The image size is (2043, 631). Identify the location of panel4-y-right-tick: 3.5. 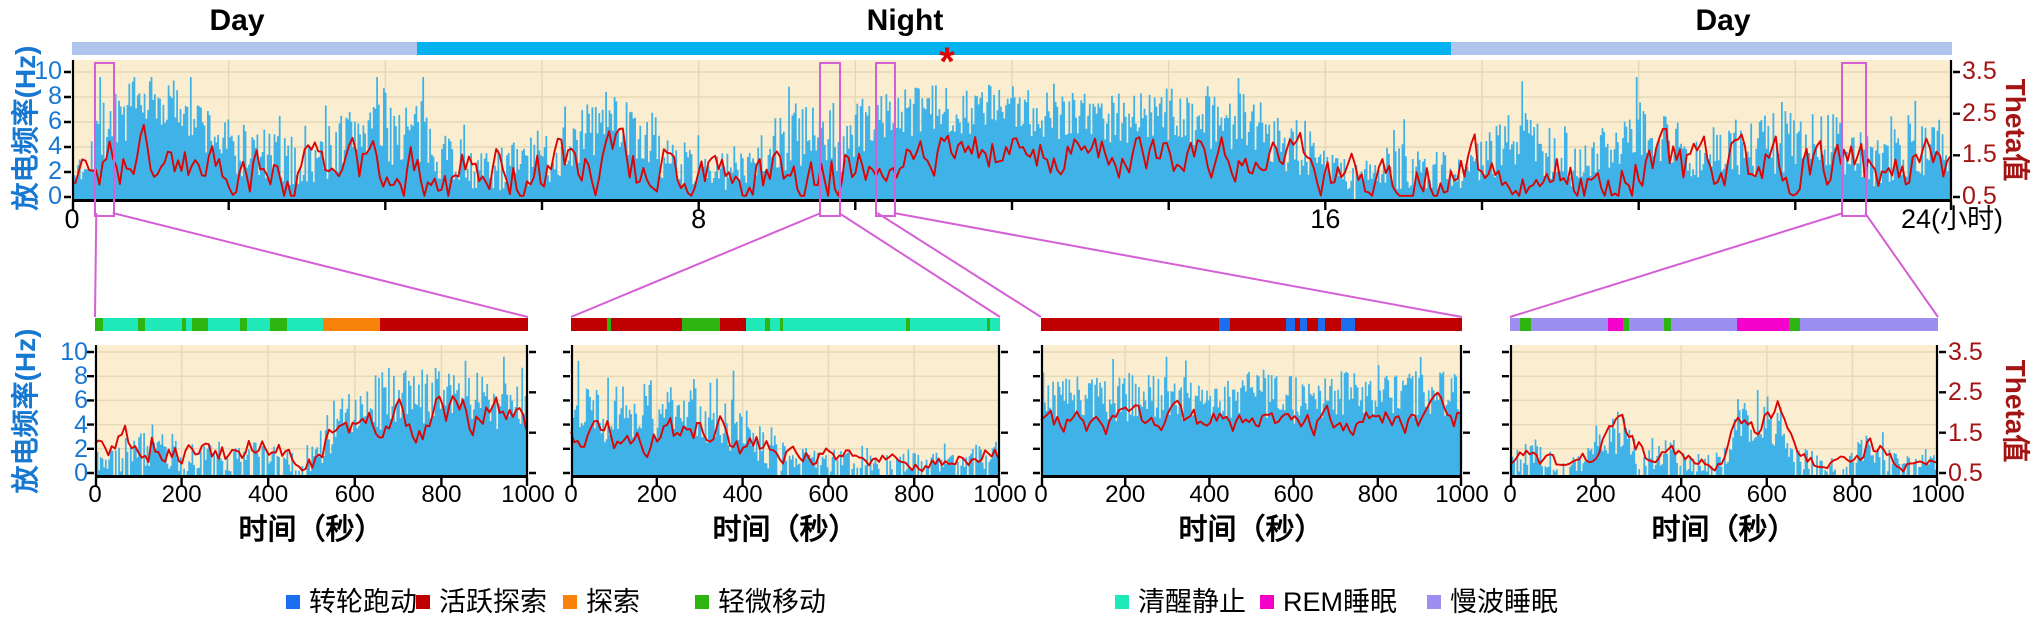
(1965, 352).